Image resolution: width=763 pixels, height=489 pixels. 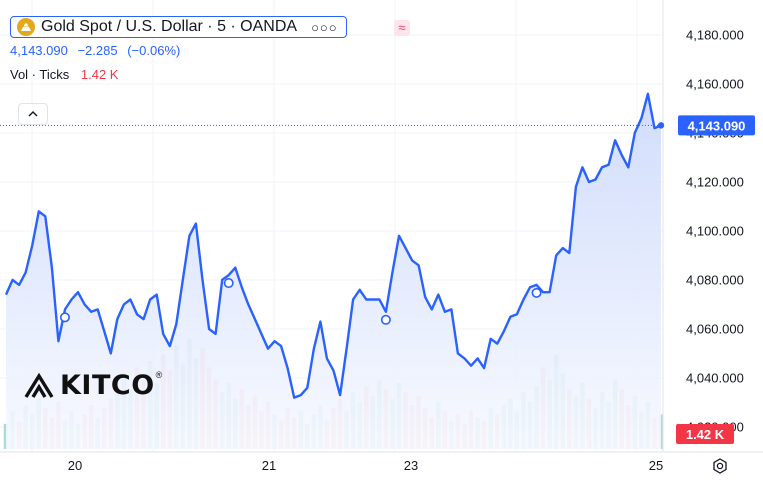 I want to click on collapse-legend-button, so click(x=33, y=114).